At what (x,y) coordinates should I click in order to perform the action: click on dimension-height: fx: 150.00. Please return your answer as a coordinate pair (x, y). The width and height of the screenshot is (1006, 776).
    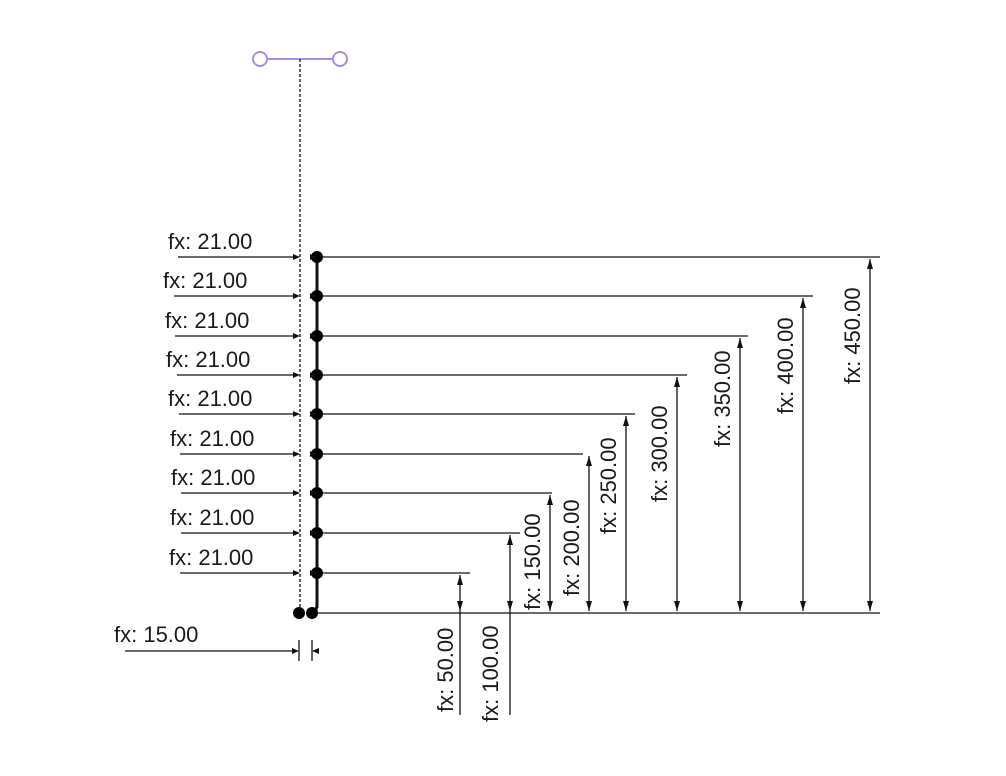
    Looking at the image, I should click on (536, 553).